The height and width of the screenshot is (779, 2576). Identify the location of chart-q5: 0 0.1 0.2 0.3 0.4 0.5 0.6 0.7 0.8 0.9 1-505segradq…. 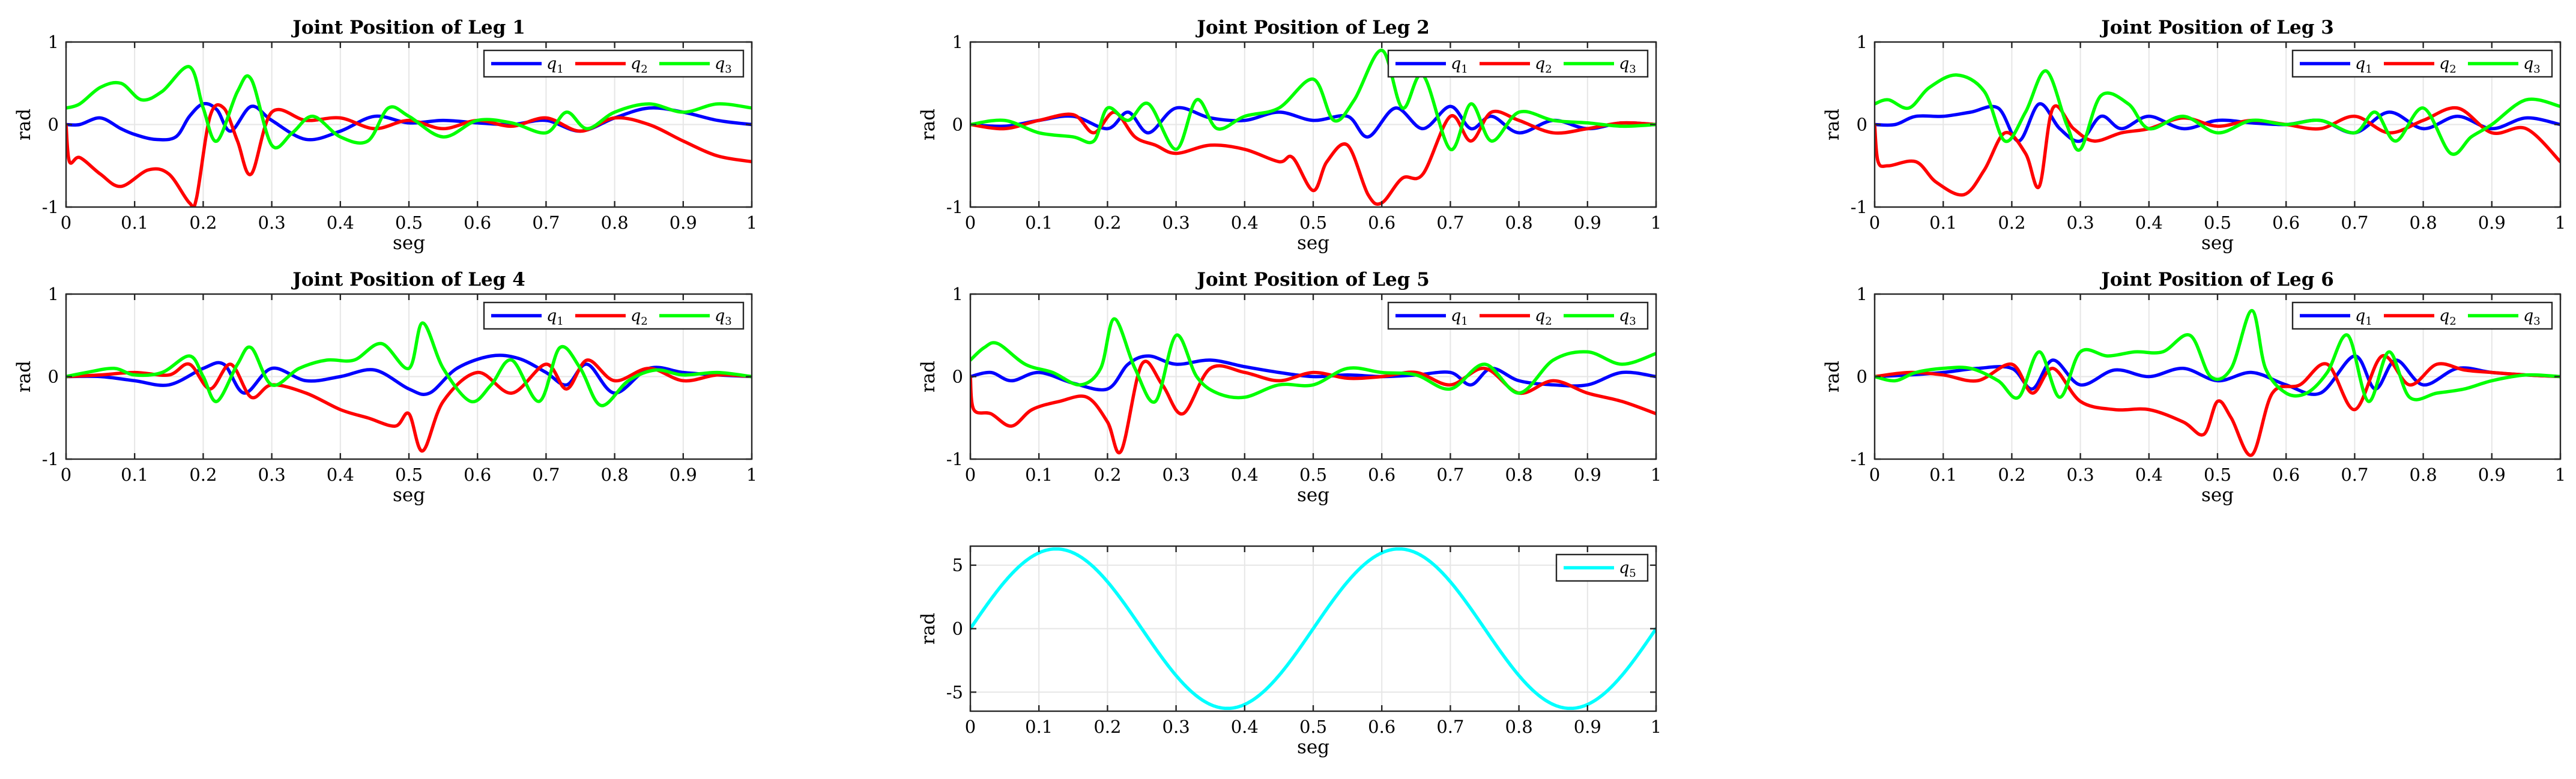
(1290, 651).